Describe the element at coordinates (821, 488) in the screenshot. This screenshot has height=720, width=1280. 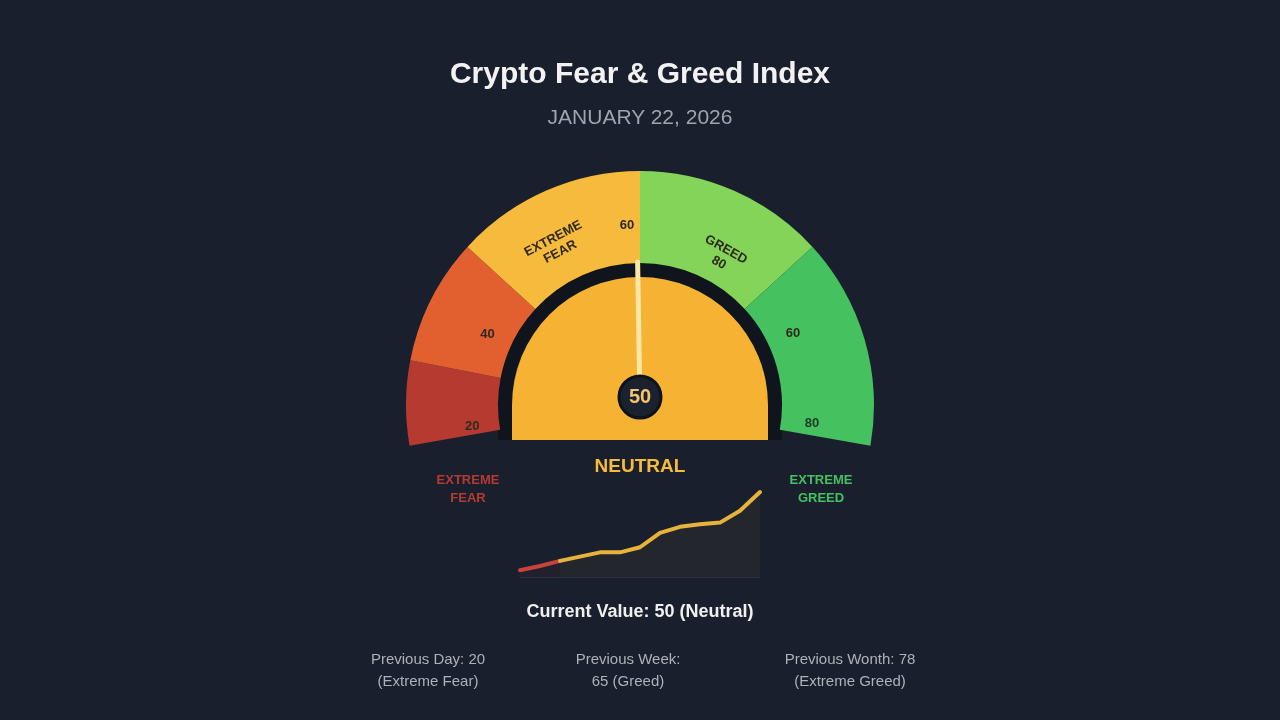
I see `text: EXTREME GREED` at that location.